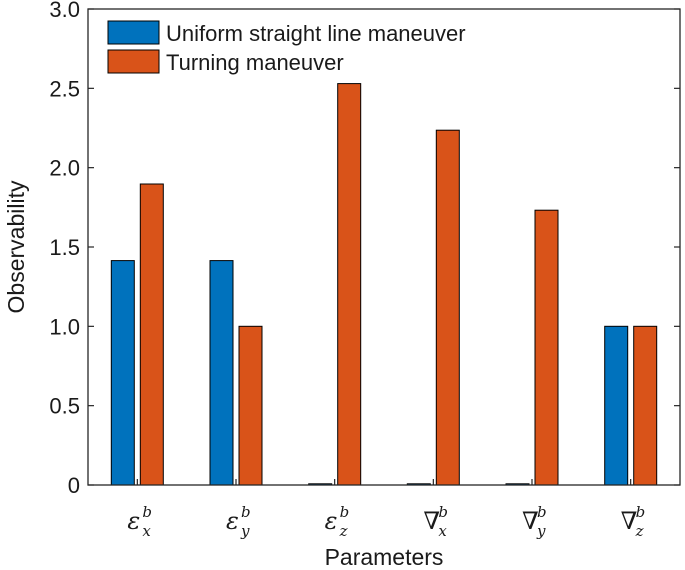  I want to click on x-tick-label: ∇bz, so click(633, 521).